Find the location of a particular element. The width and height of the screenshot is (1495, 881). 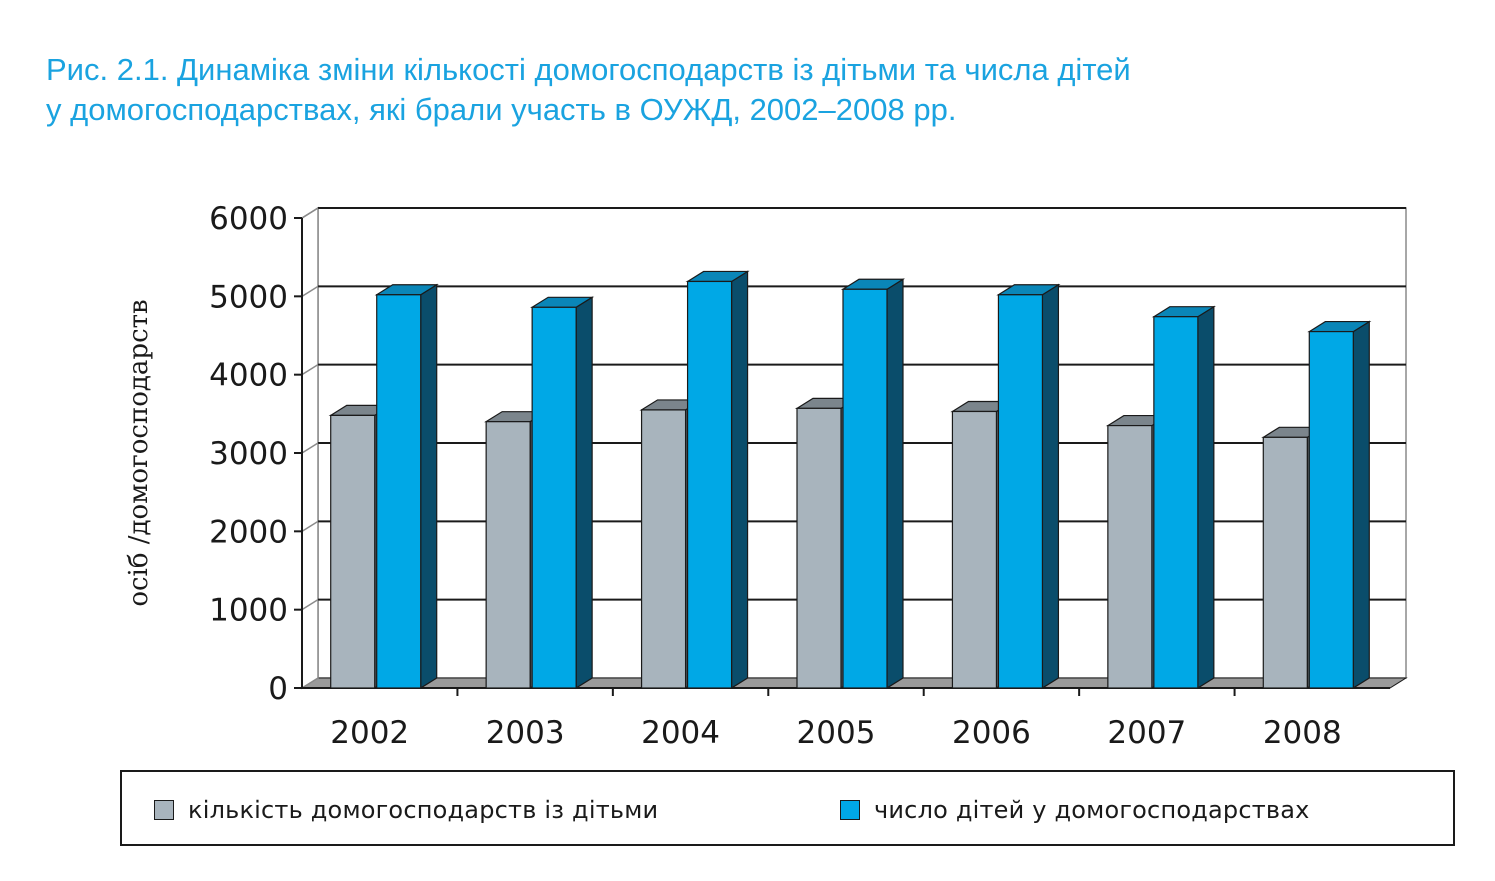

y-tick-label: 6000 is located at coordinates (248, 219).